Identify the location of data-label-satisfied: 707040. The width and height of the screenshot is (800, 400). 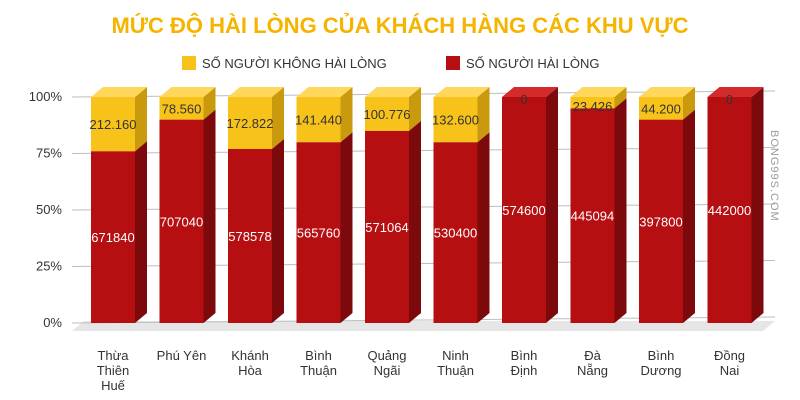
(181, 221).